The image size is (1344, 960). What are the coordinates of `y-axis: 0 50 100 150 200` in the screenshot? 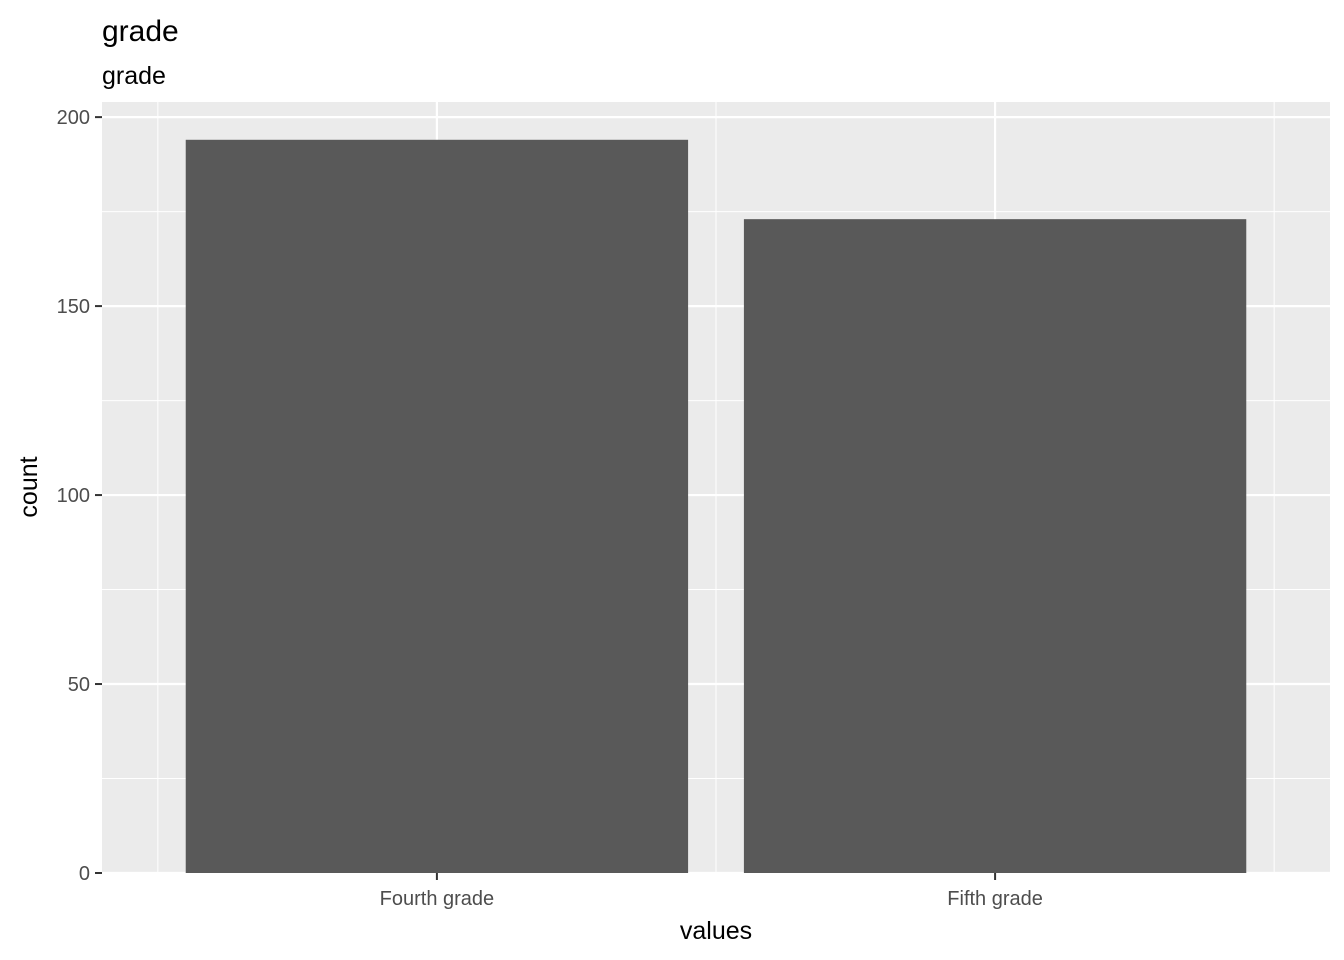 It's located at (79, 496).